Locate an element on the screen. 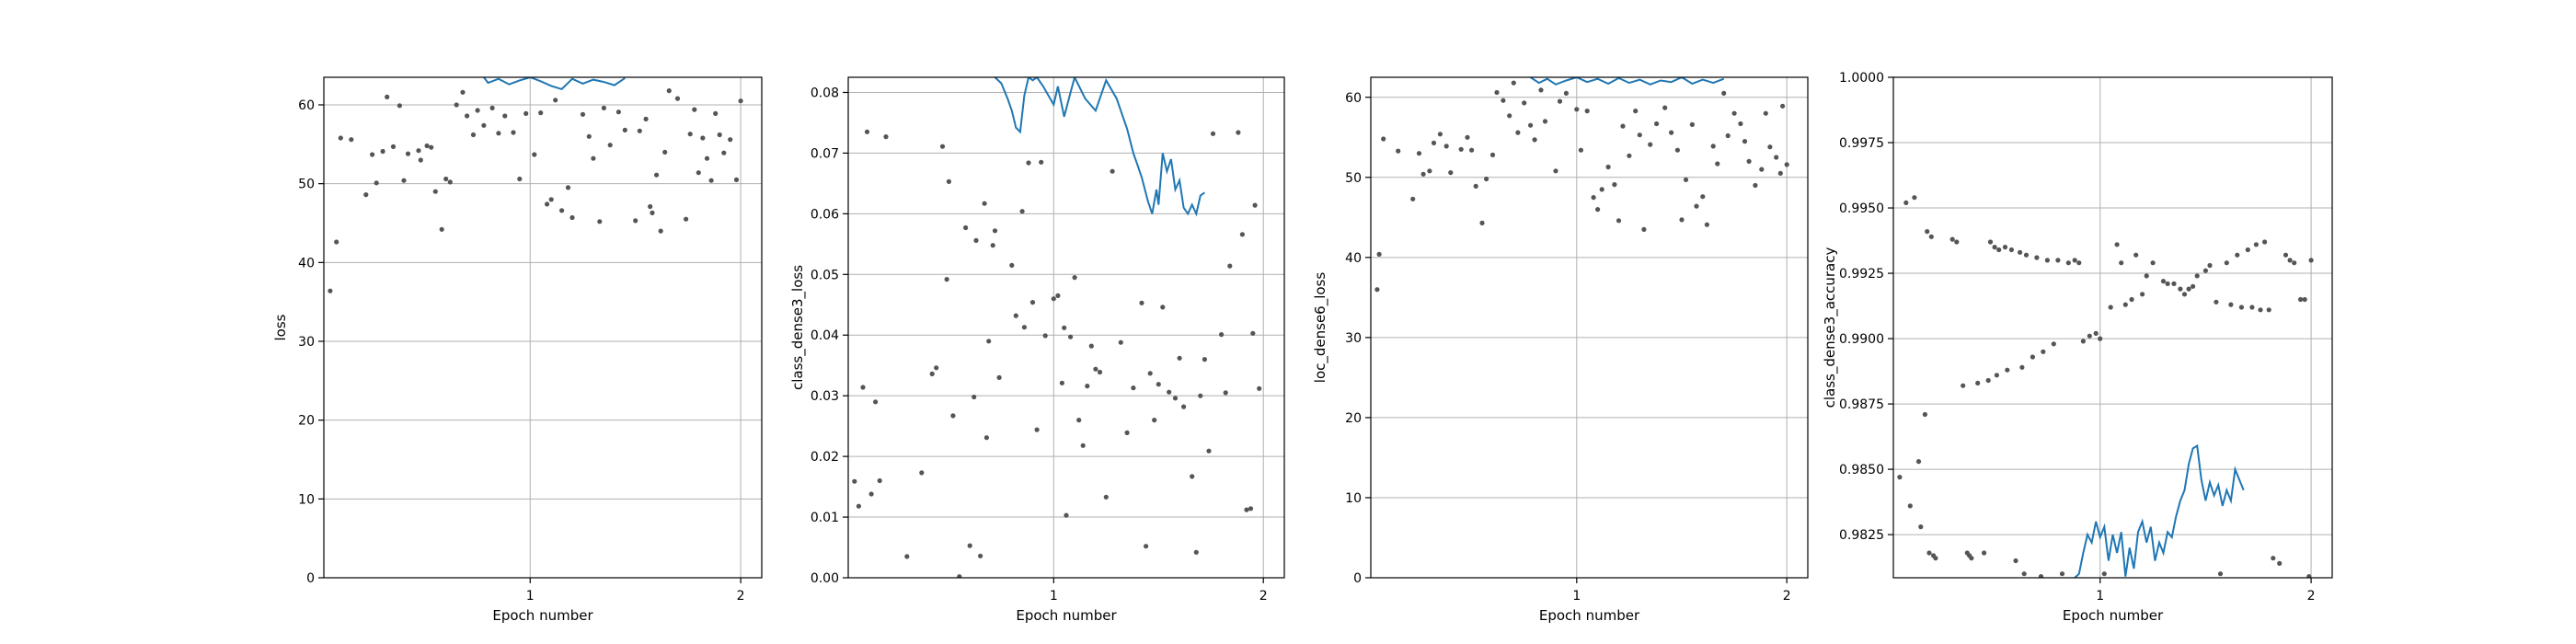 This screenshot has width=2576, height=644. y-tick-label-2: 0.02 is located at coordinates (825, 457).